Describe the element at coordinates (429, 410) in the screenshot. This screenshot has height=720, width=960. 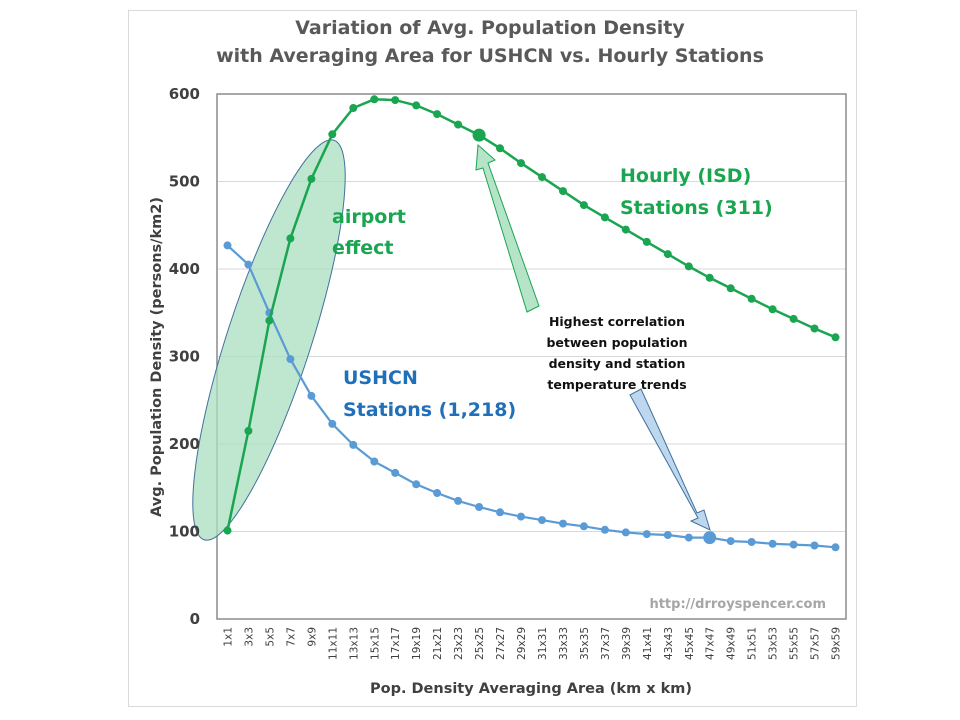
I see `ushcn-series-label-line-2: Stations (1,218)` at that location.